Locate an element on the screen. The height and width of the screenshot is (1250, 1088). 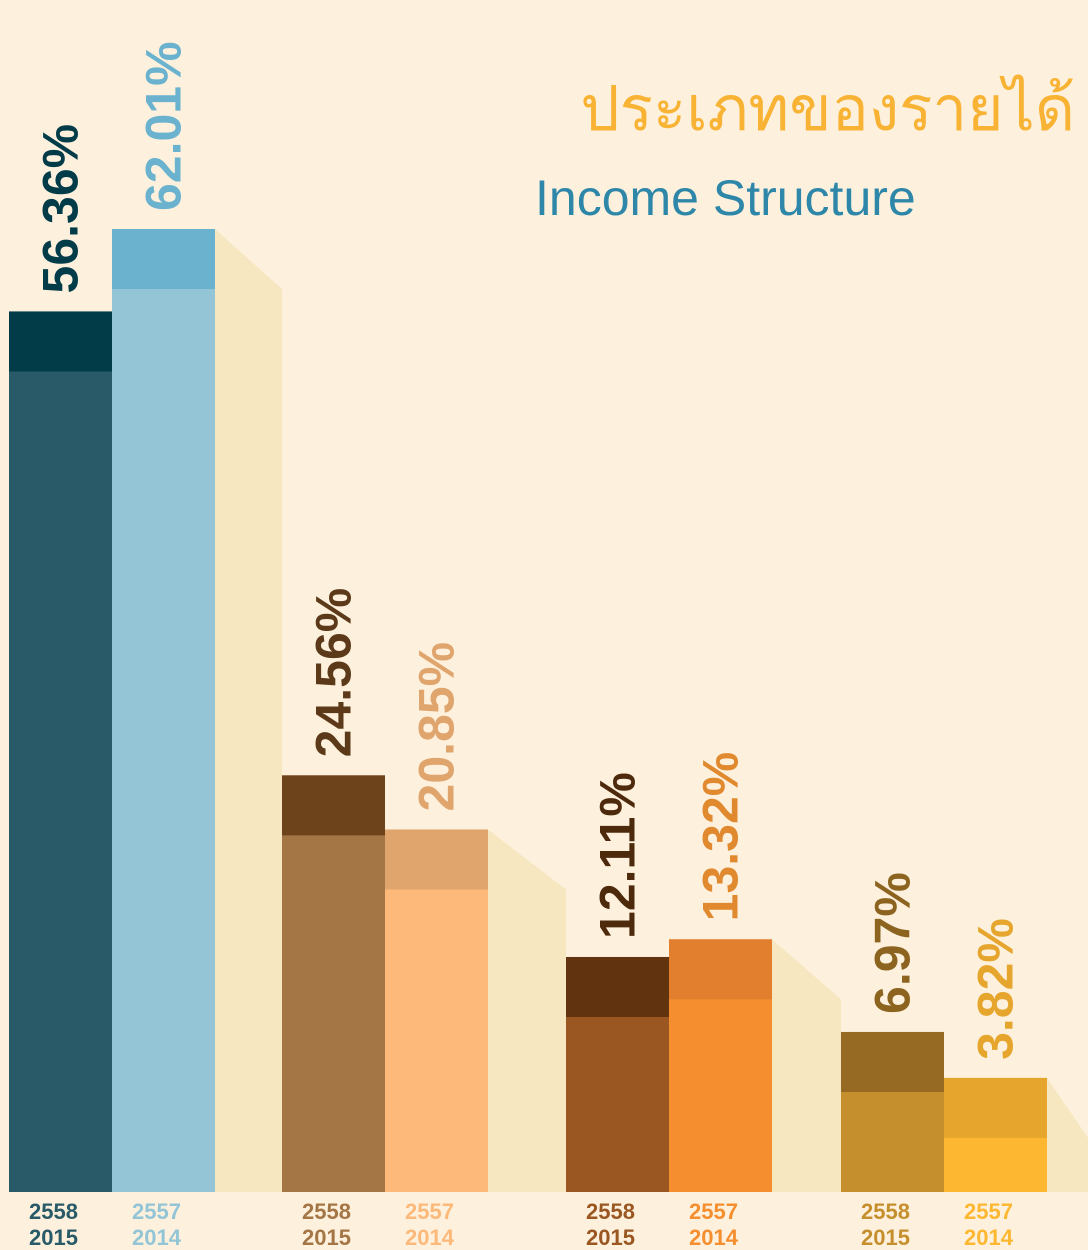
chart-title: ประเภทของรายได้ is located at coordinates (827, 109).